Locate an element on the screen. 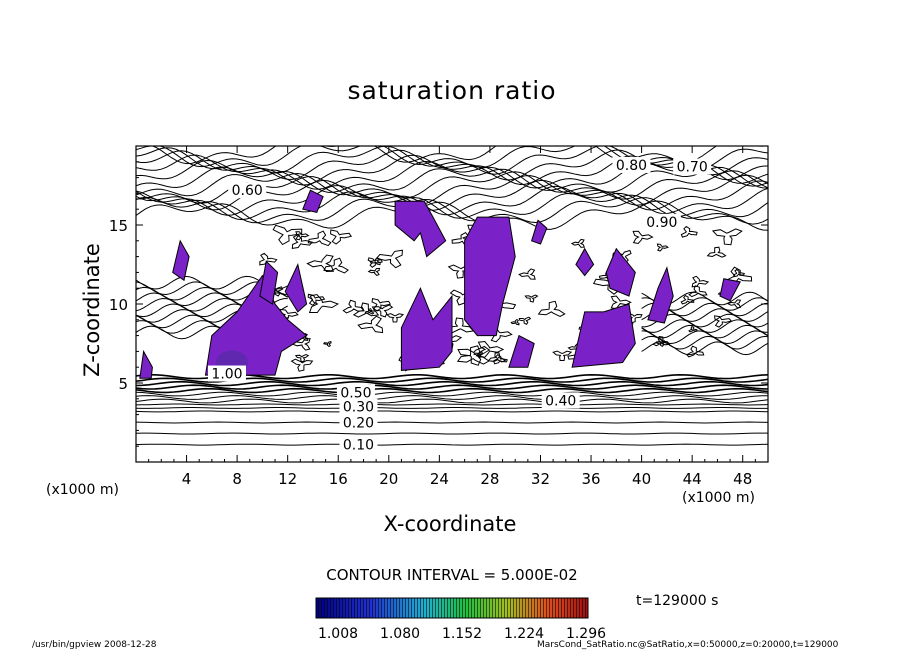  contour-label: 0.70 is located at coordinates (692, 168).